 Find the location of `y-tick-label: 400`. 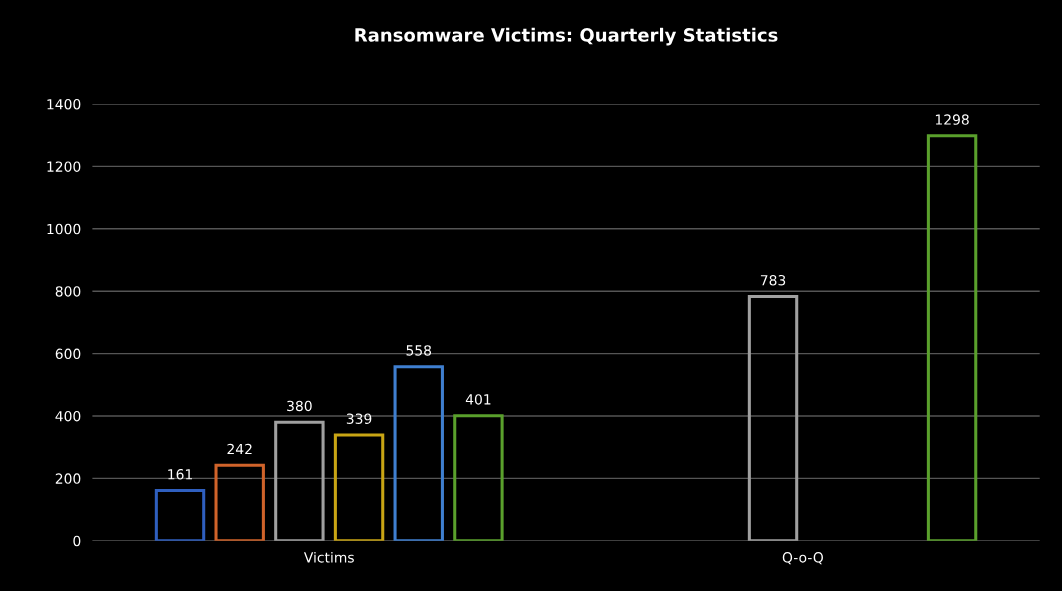

y-tick-label: 400 is located at coordinates (68, 416).